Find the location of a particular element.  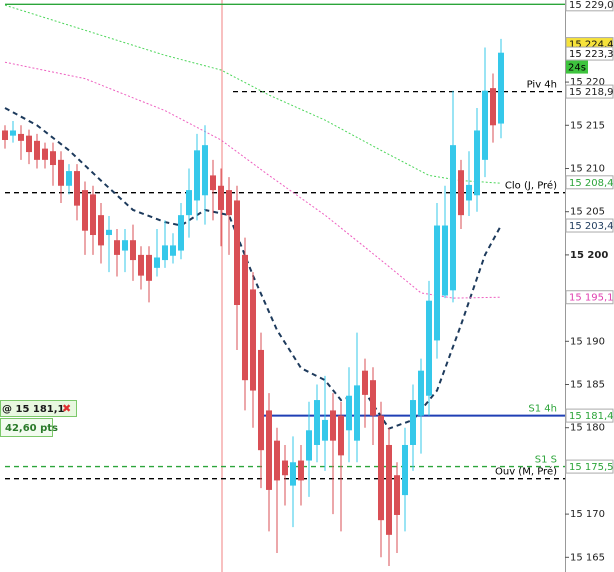

position-box: @ 15 181,1 ✖ 42,60 pts is located at coordinates (38, 418).